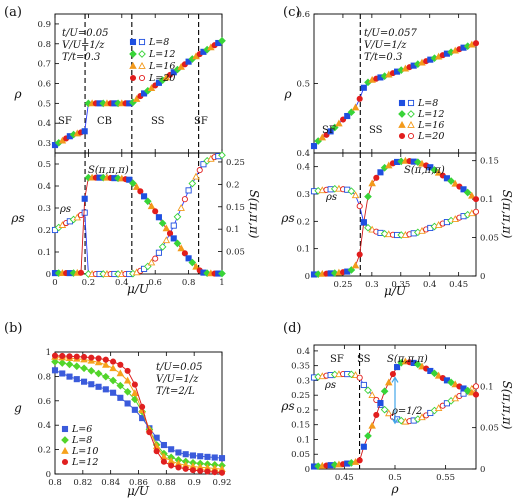 The height and width of the screenshot is (504, 518). I want to click on panel-b-legend-label: L=8, so click(81, 440).